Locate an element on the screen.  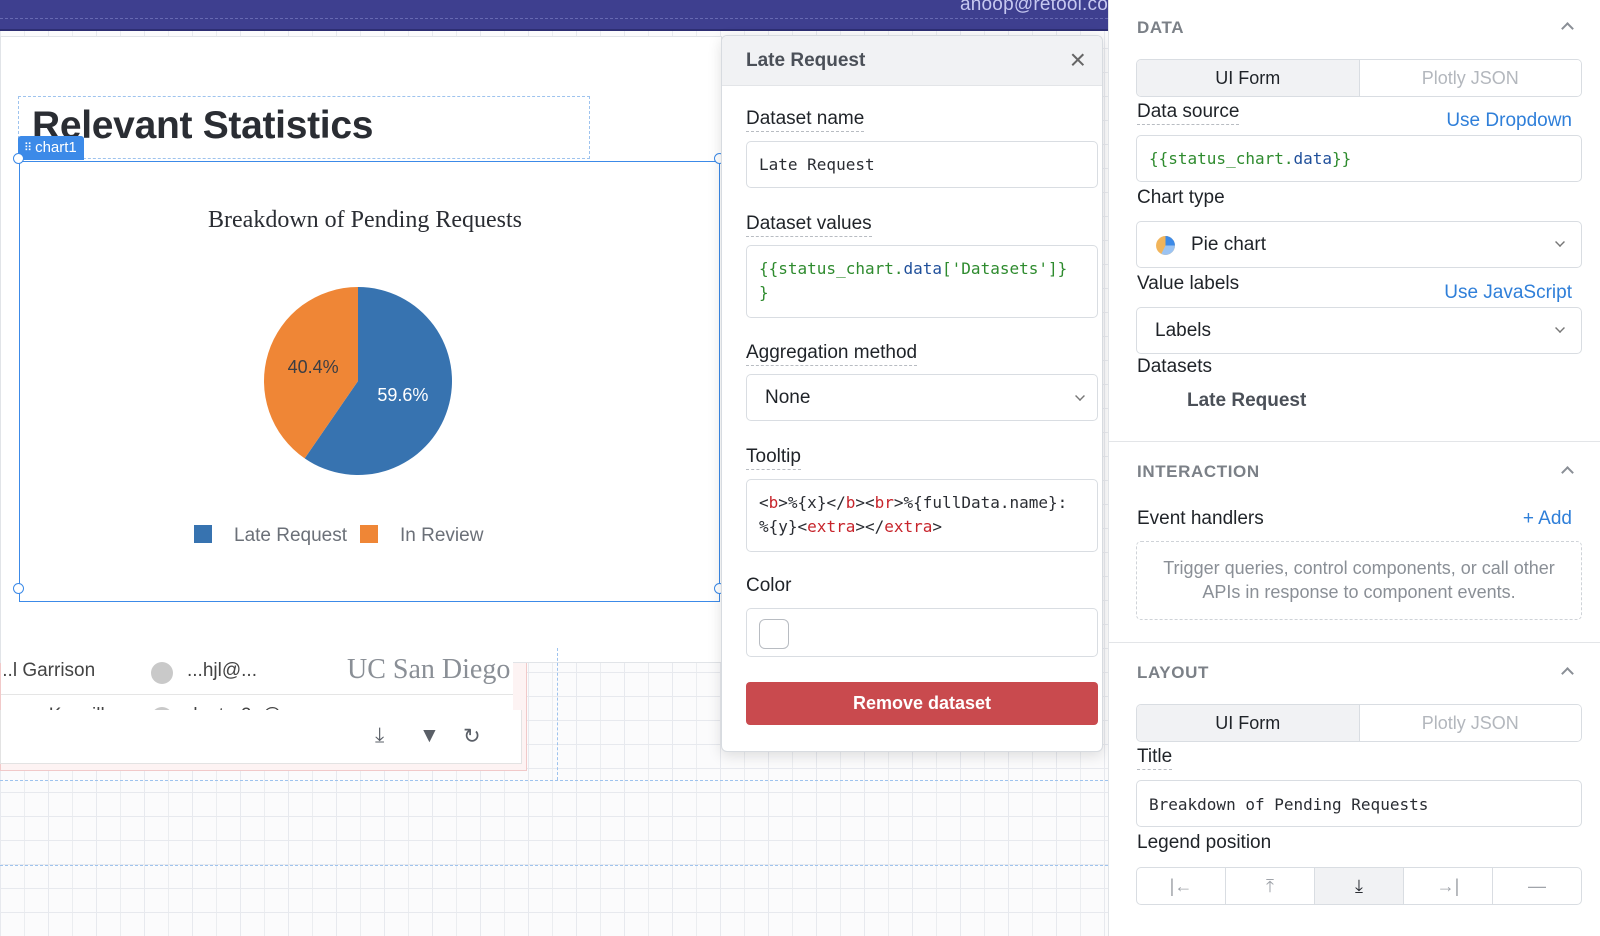
dataset-values-code-line-2: } is located at coordinates (764, 292).